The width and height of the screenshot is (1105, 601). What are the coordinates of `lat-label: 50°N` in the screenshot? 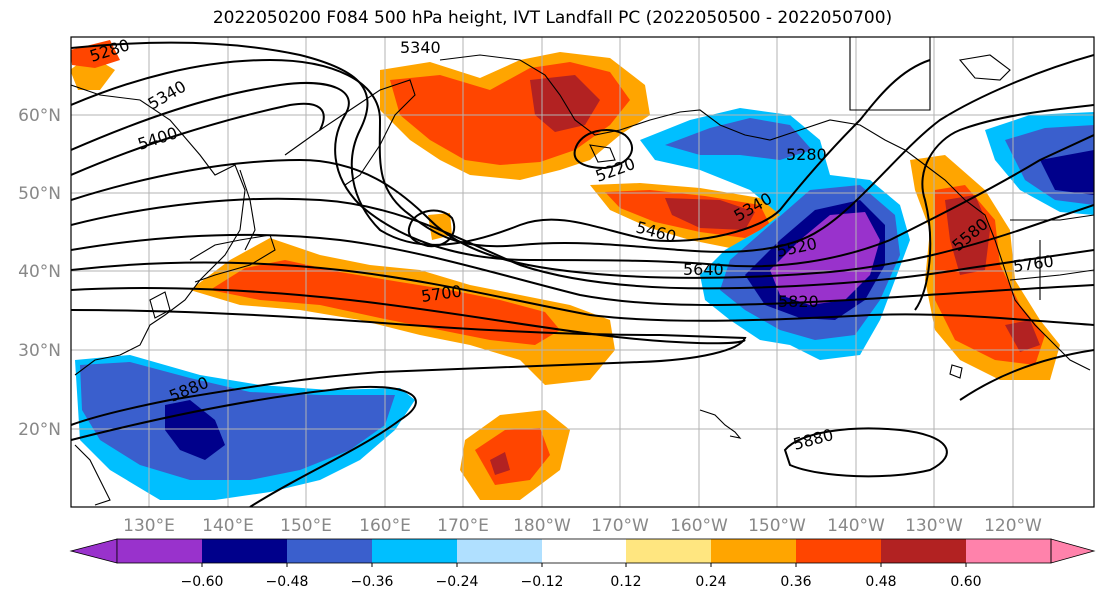 It's located at (39, 194).